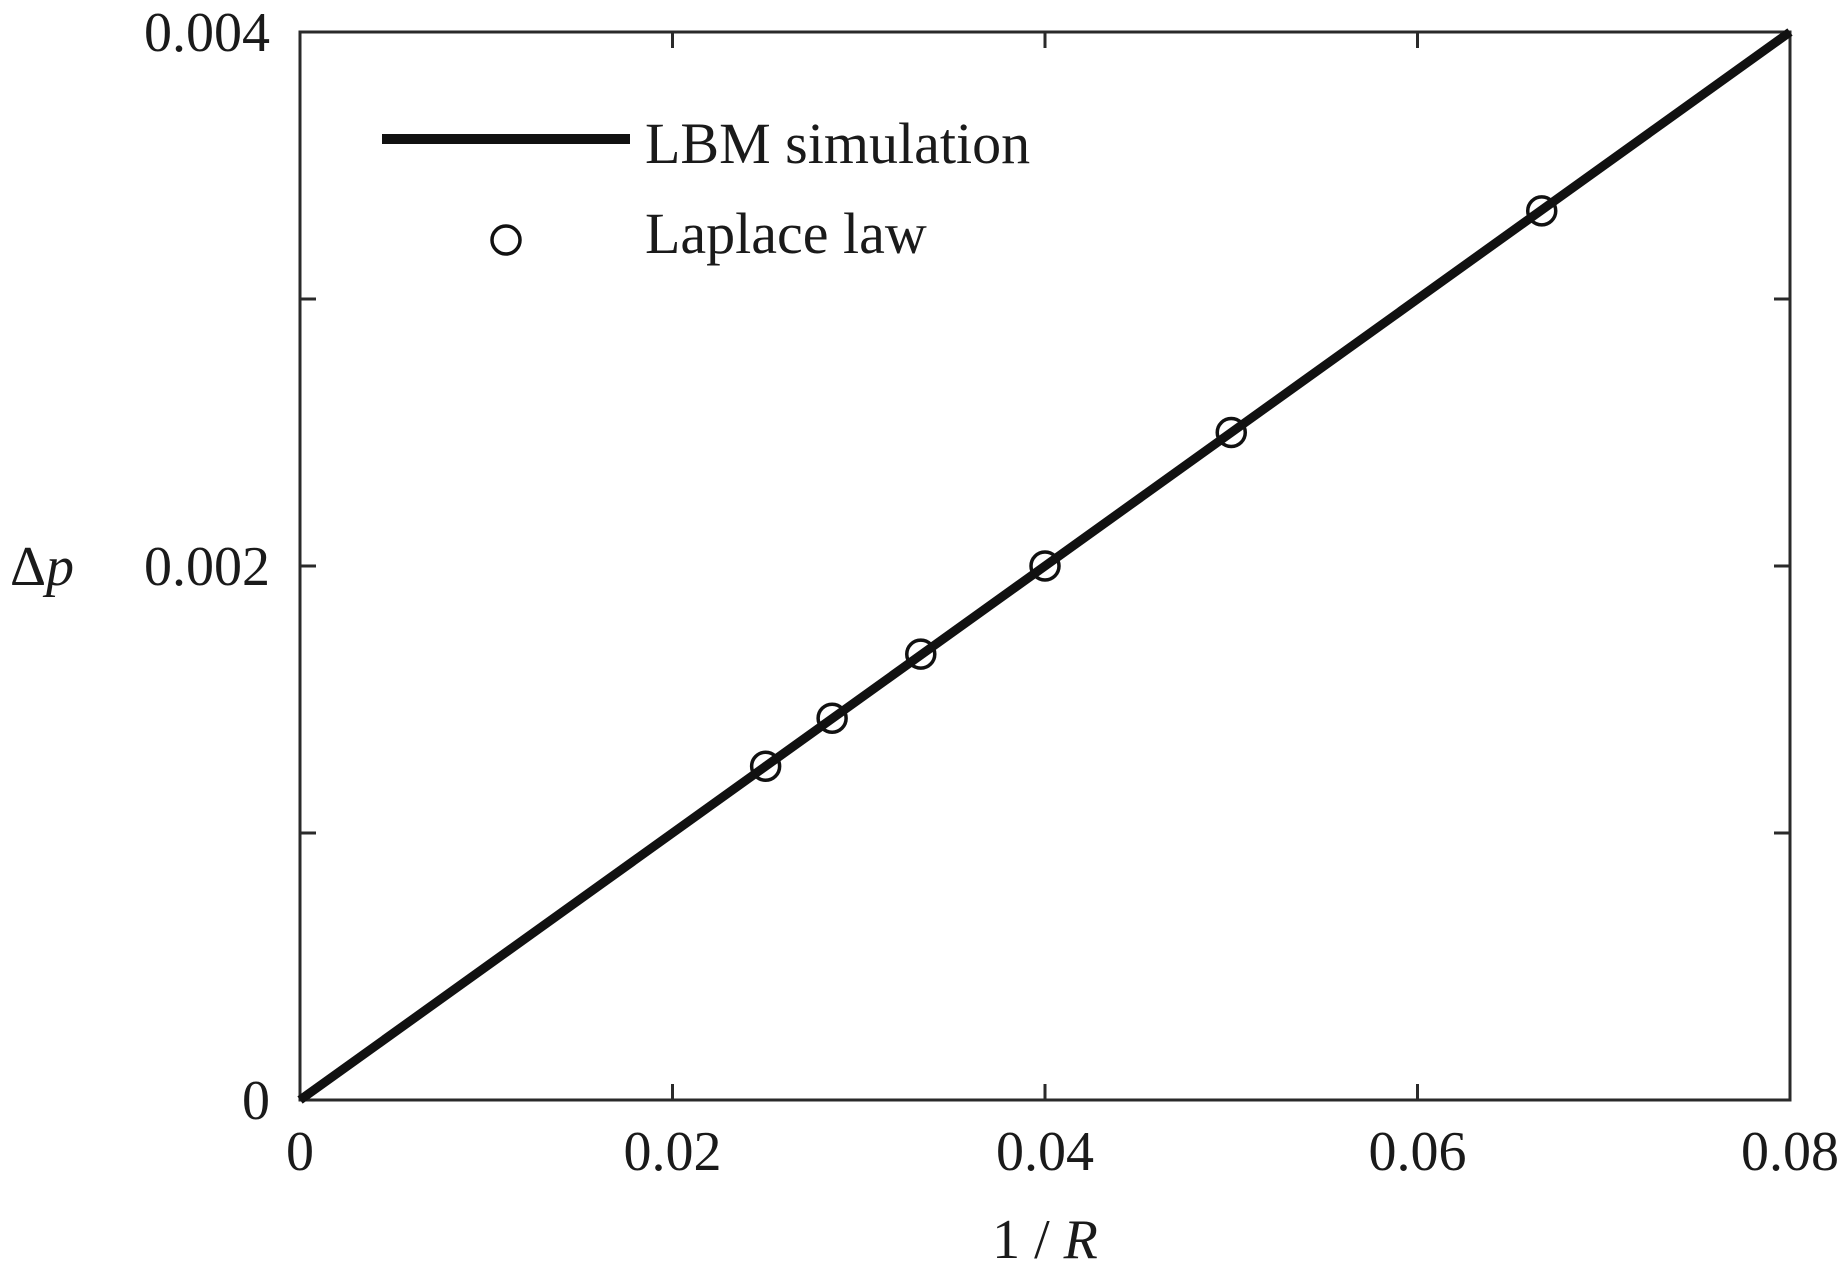 This screenshot has width=1840, height=1271. What do you see at coordinates (1790, 1152) in the screenshot?
I see `x-tick-label: 0.08` at bounding box center [1790, 1152].